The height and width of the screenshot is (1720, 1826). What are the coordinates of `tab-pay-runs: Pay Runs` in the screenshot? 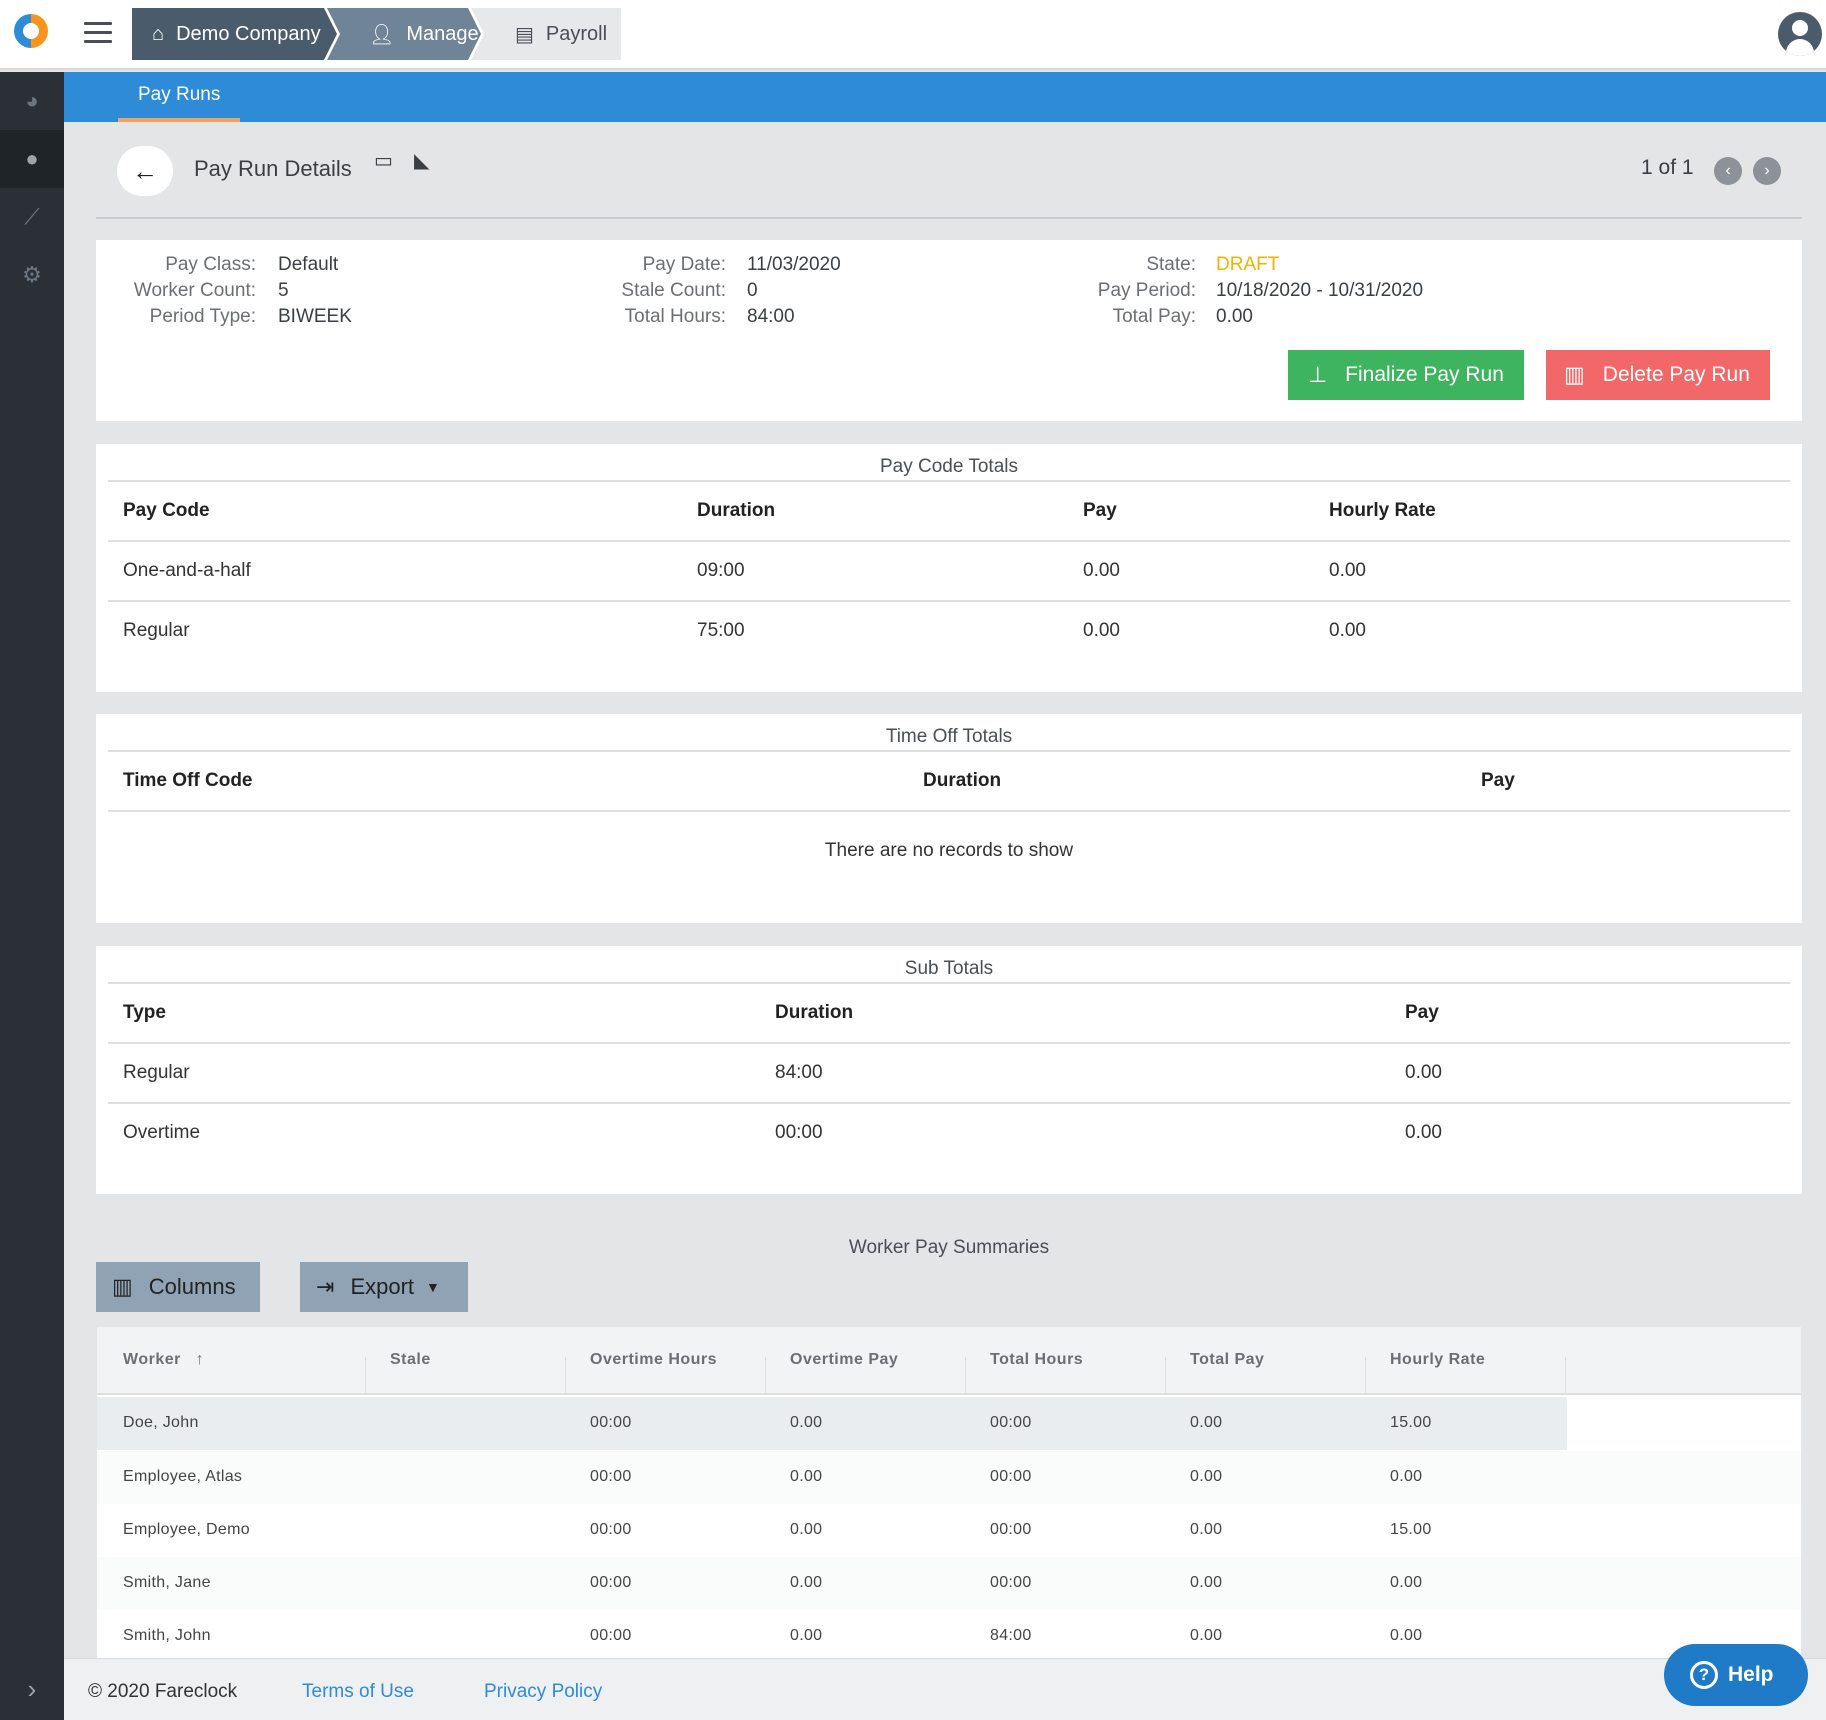 It's located at (179, 97).